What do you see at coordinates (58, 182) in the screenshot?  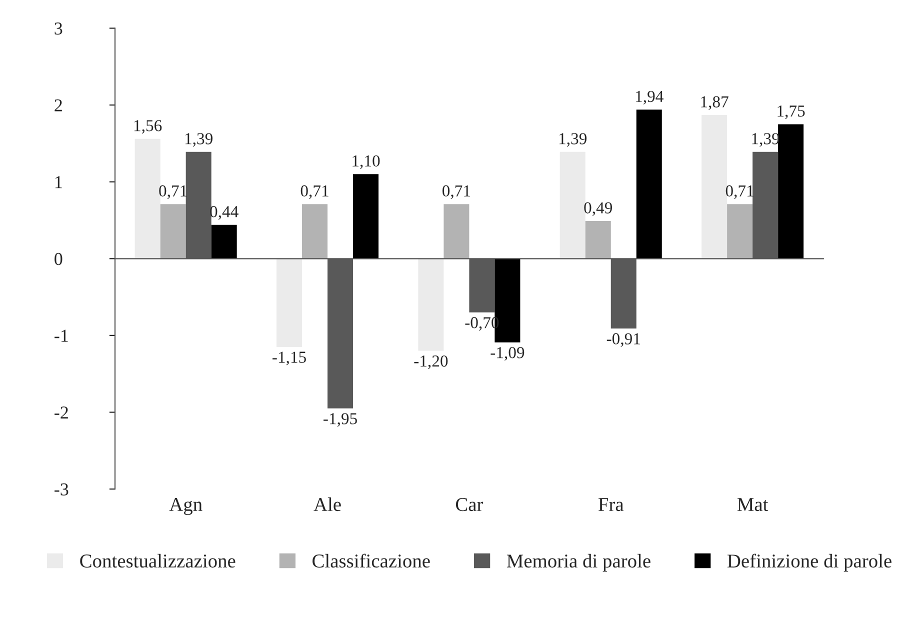 I see `y-tick-label: 1` at bounding box center [58, 182].